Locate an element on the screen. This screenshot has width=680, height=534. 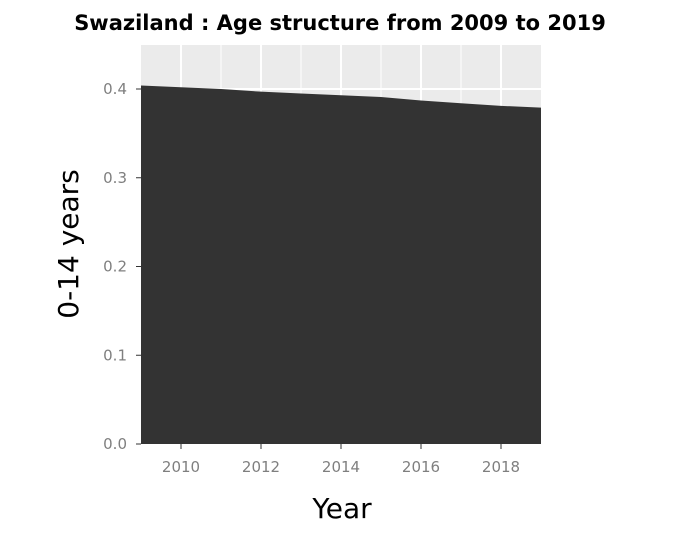
y-tick-label: 0.1 is located at coordinates (115, 355).